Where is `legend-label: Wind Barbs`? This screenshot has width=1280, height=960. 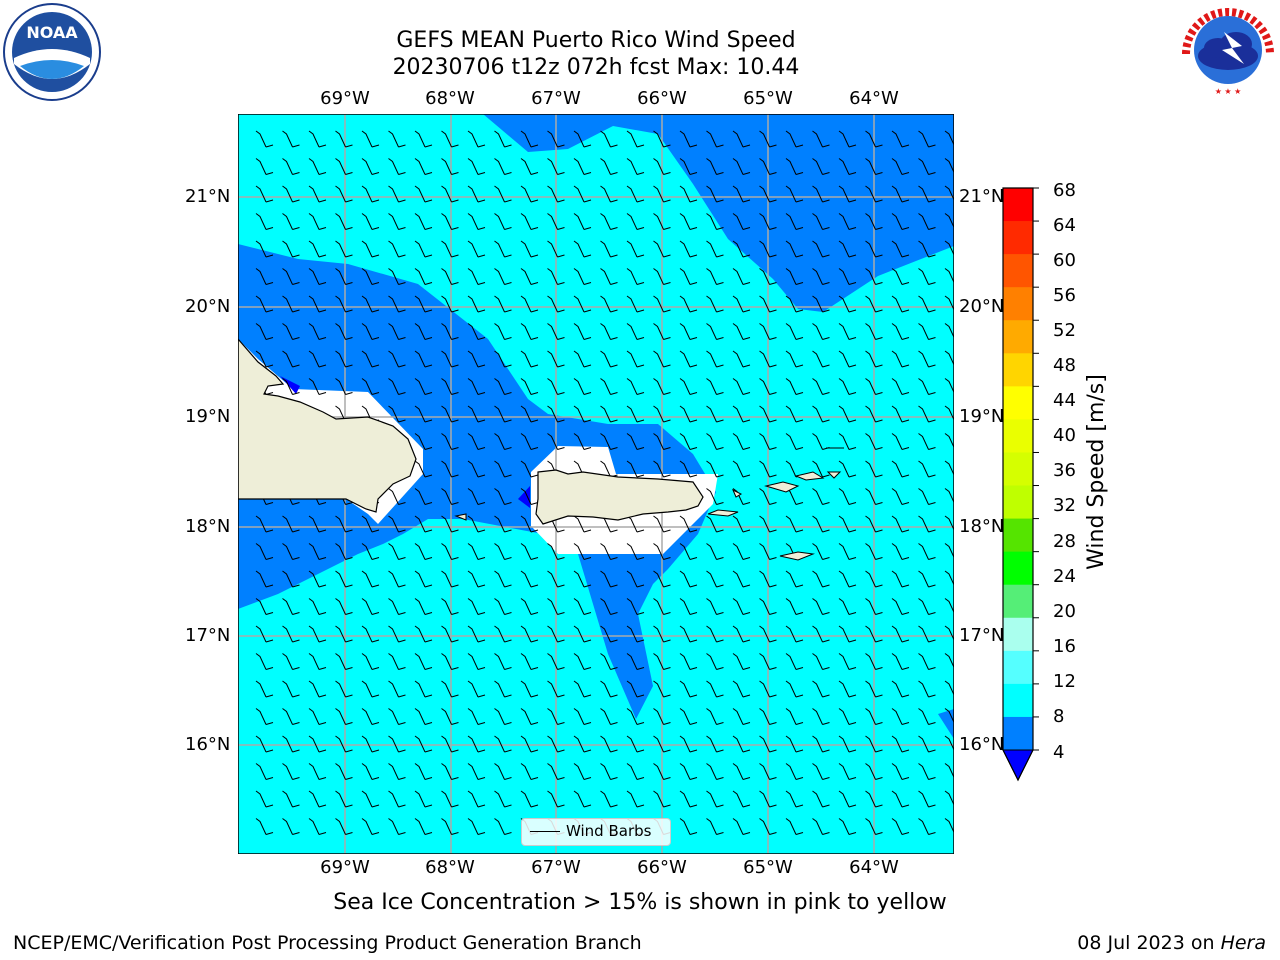
legend-label: Wind Barbs is located at coordinates (609, 831).